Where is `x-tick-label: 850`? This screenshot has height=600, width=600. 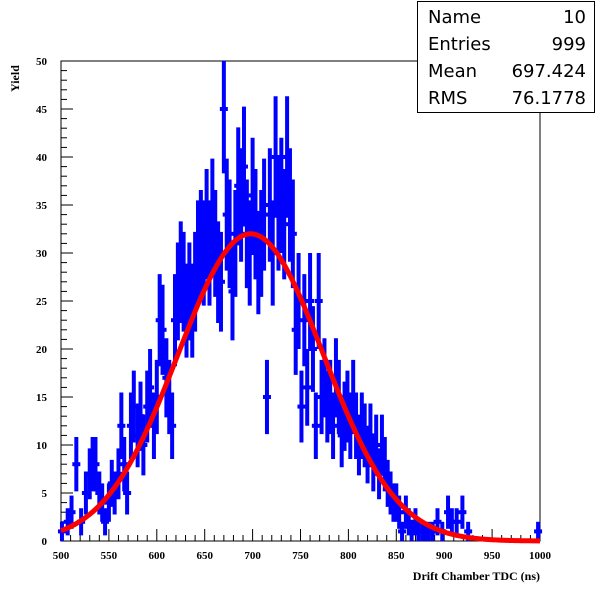
x-tick-label: 850 is located at coordinates (396, 556).